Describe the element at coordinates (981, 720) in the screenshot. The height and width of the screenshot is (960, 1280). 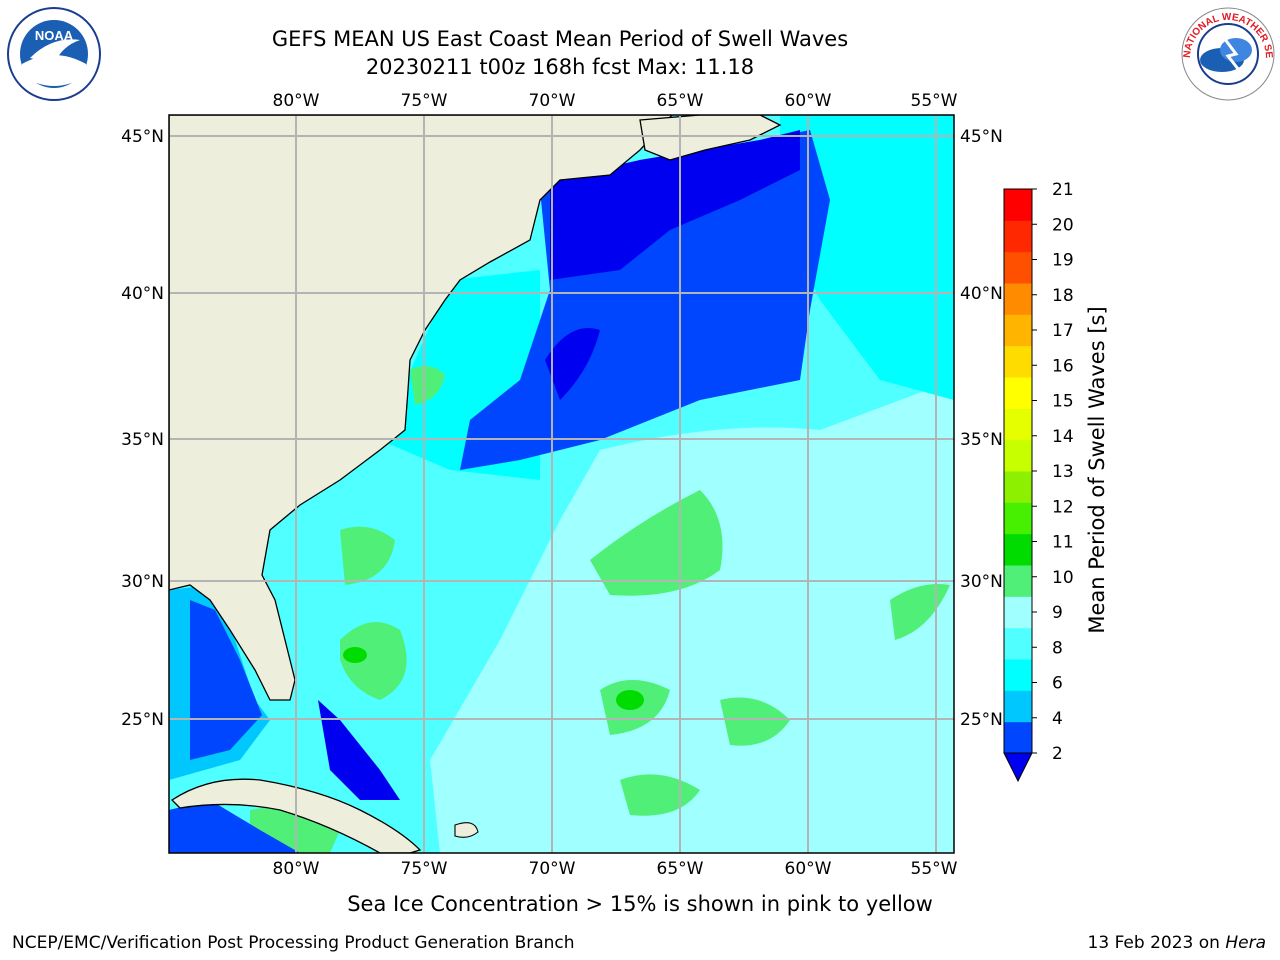
I see `lat-label-right: 25°N` at that location.